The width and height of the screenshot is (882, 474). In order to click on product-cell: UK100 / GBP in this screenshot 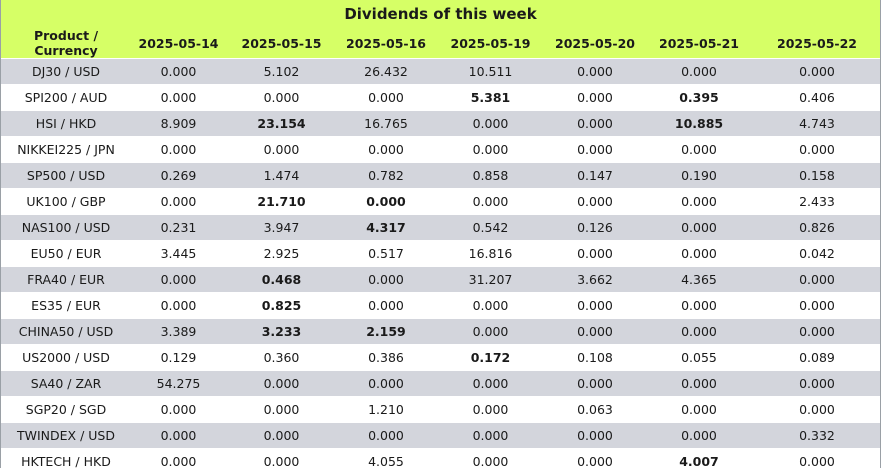, I will do `click(66, 202)`.